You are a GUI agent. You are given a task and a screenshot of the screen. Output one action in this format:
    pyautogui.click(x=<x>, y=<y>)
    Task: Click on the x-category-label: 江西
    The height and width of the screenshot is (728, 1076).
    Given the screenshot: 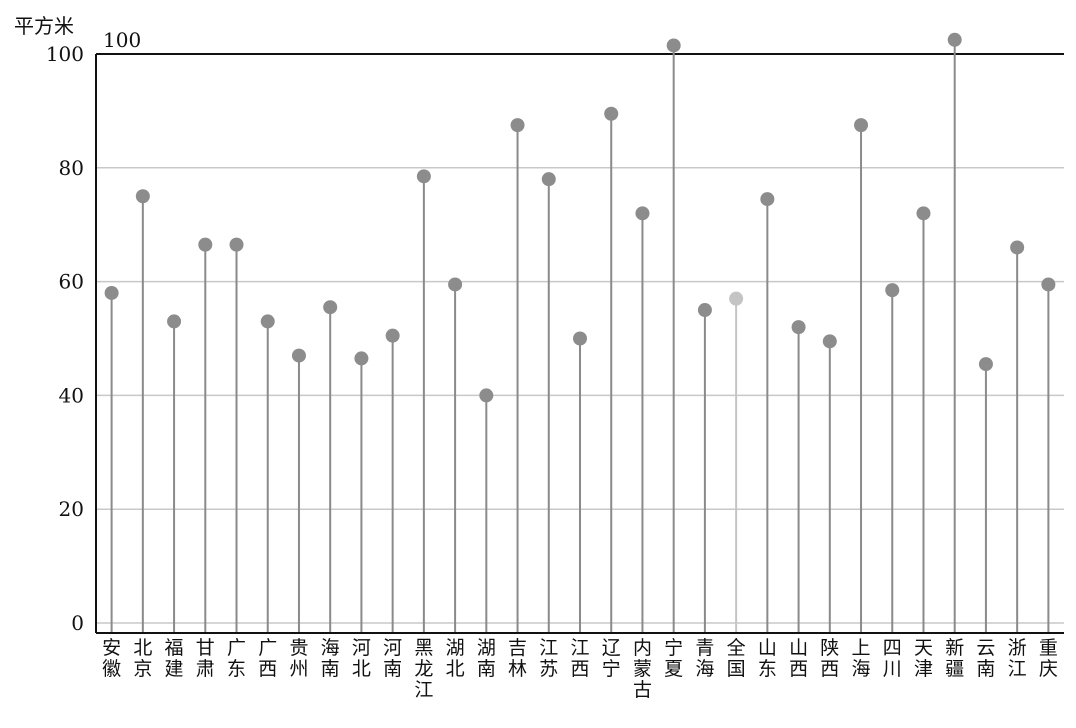 What is the action you would take?
    pyautogui.click(x=579, y=658)
    